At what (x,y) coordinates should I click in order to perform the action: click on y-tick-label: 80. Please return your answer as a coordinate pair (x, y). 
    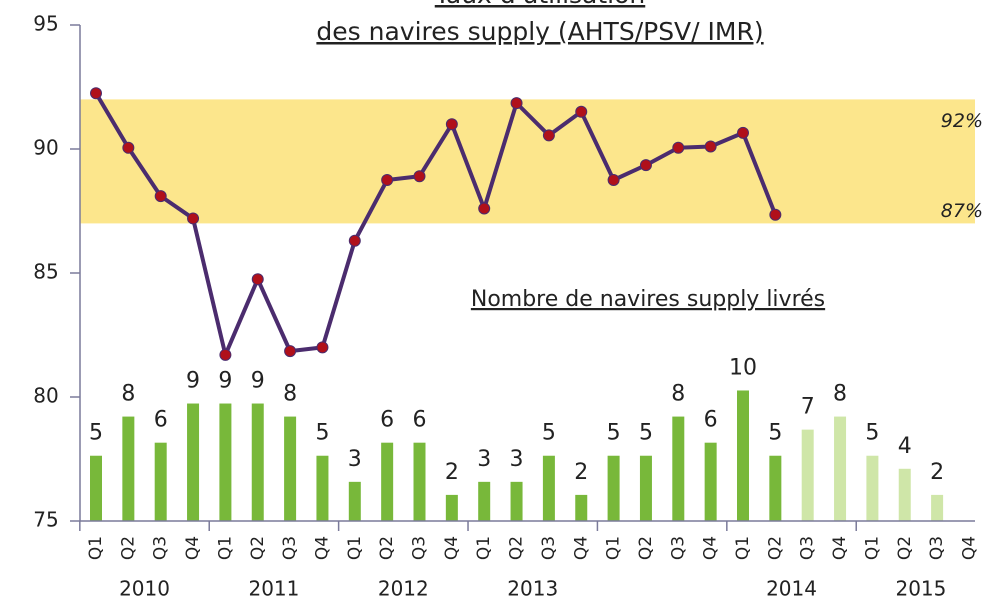
    Looking at the image, I should click on (45, 396).